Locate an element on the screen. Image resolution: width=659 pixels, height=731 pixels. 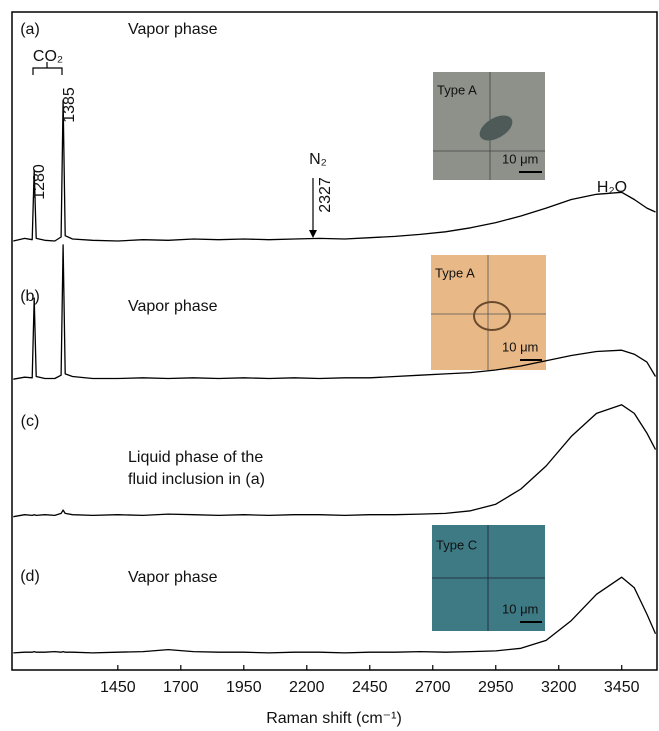
spectrum is located at coordinates (335, 615).